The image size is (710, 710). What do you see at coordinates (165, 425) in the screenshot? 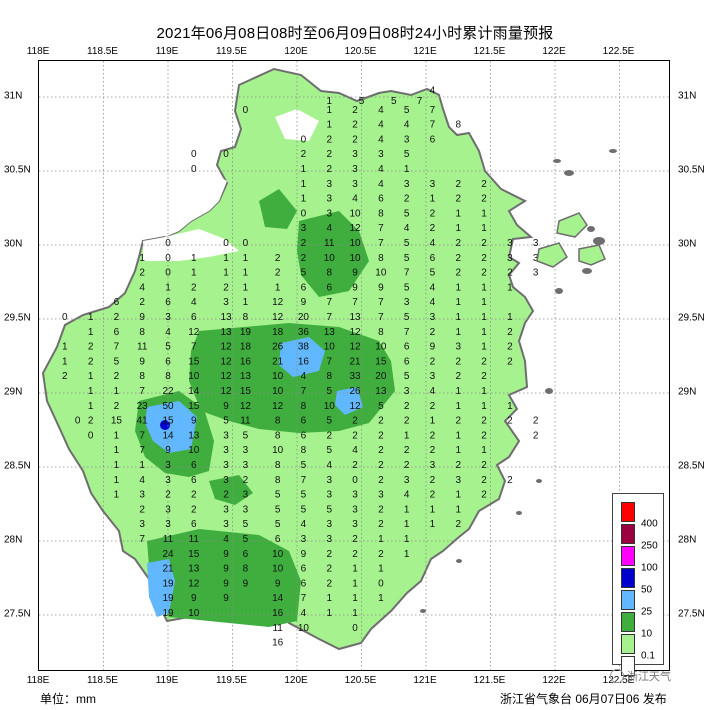
I see `rain-50-100-area` at bounding box center [165, 425].